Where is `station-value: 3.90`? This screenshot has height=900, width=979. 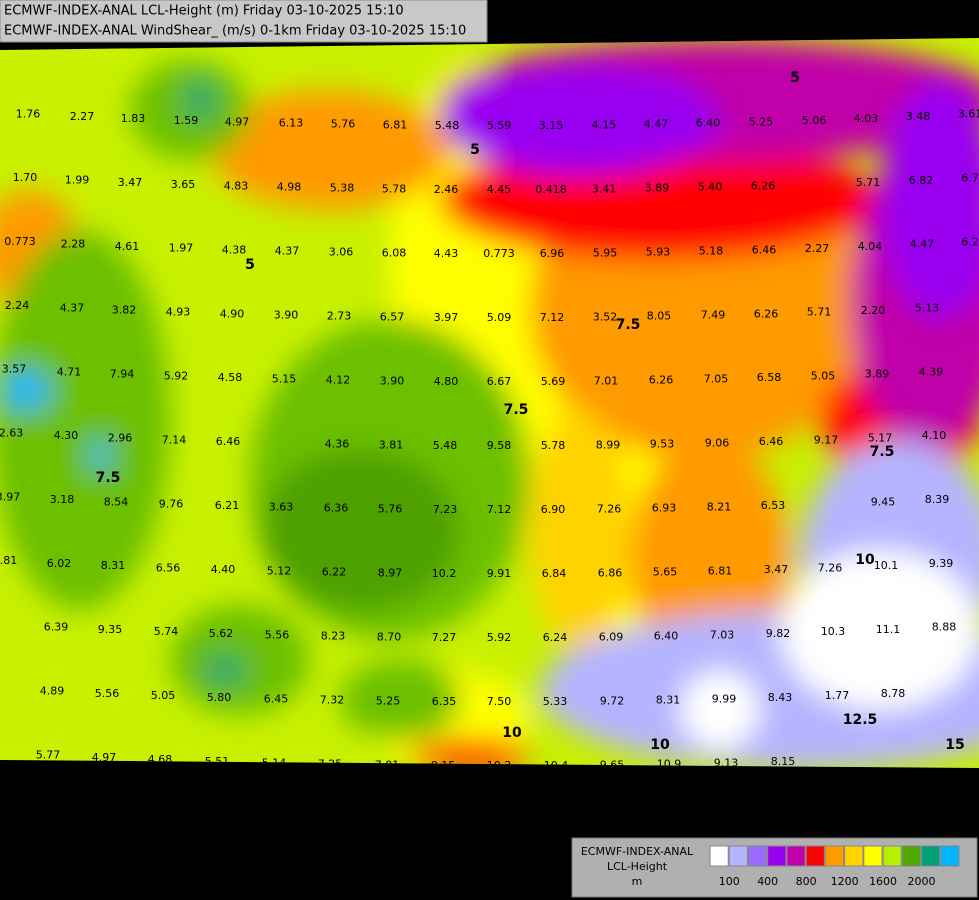
station-value: 3.90 is located at coordinates (286, 315).